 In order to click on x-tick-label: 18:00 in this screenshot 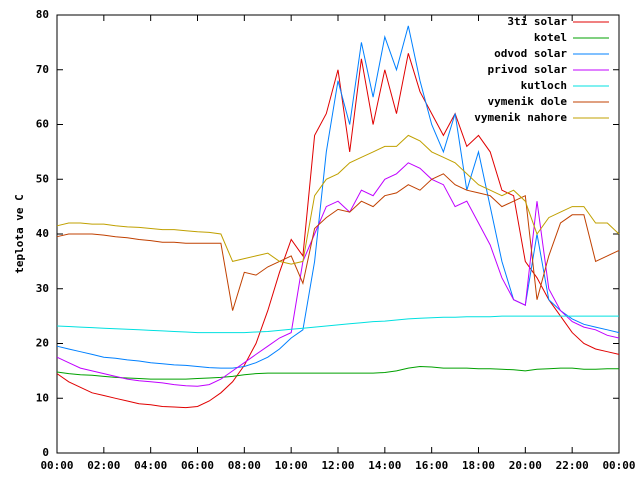, I will do `click(478, 465)`.